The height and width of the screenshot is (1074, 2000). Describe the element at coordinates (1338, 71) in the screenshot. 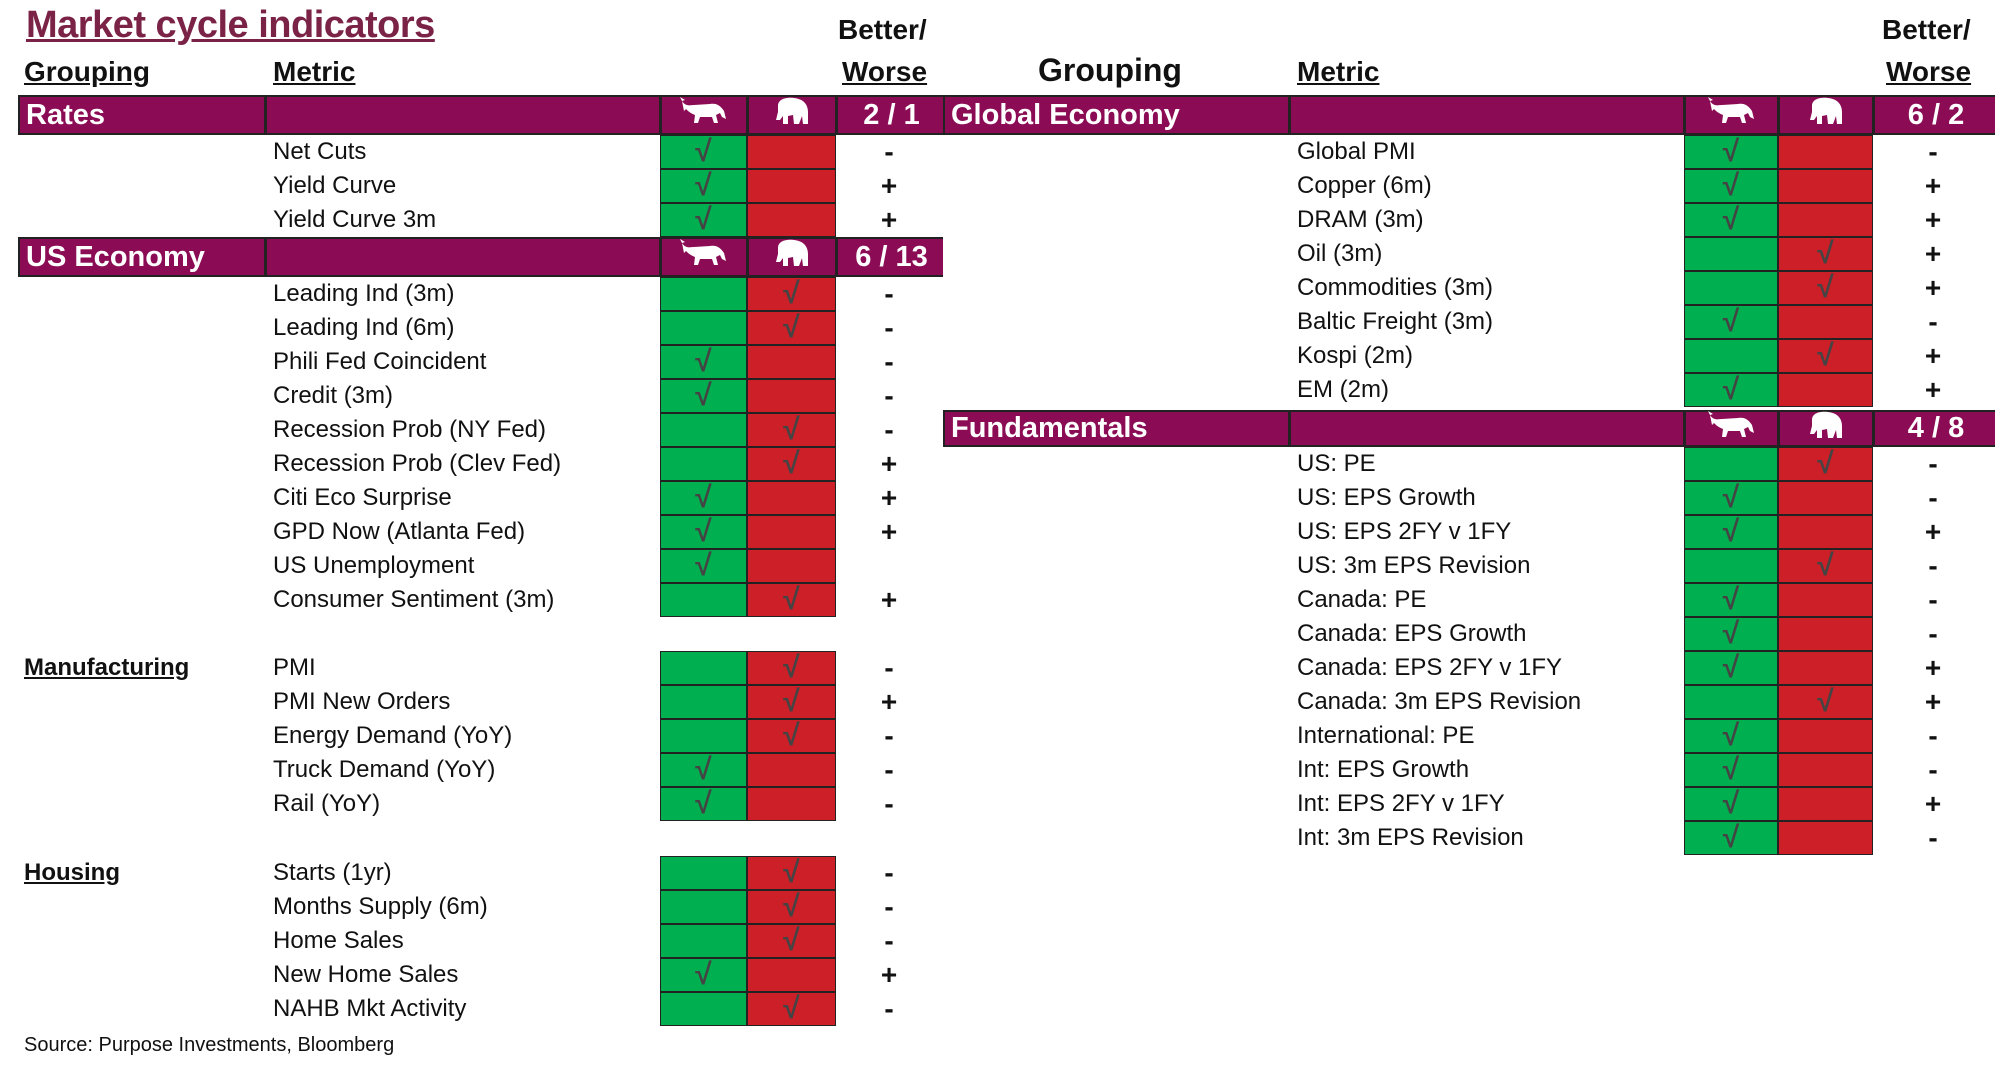

I see `right-metric-header: Metric` at that location.